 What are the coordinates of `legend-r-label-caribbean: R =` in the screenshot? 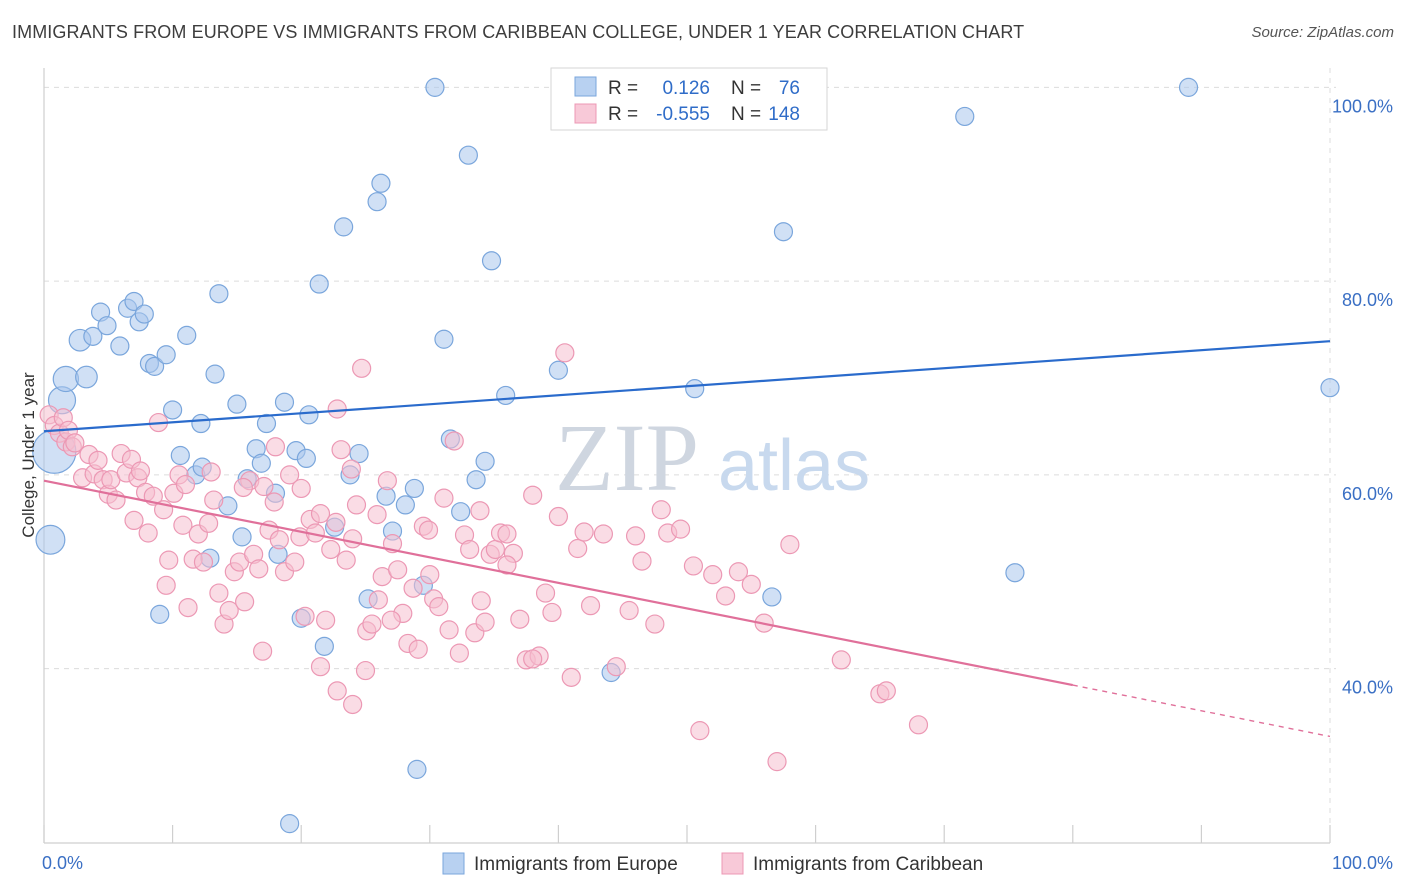 It's located at (623, 114).